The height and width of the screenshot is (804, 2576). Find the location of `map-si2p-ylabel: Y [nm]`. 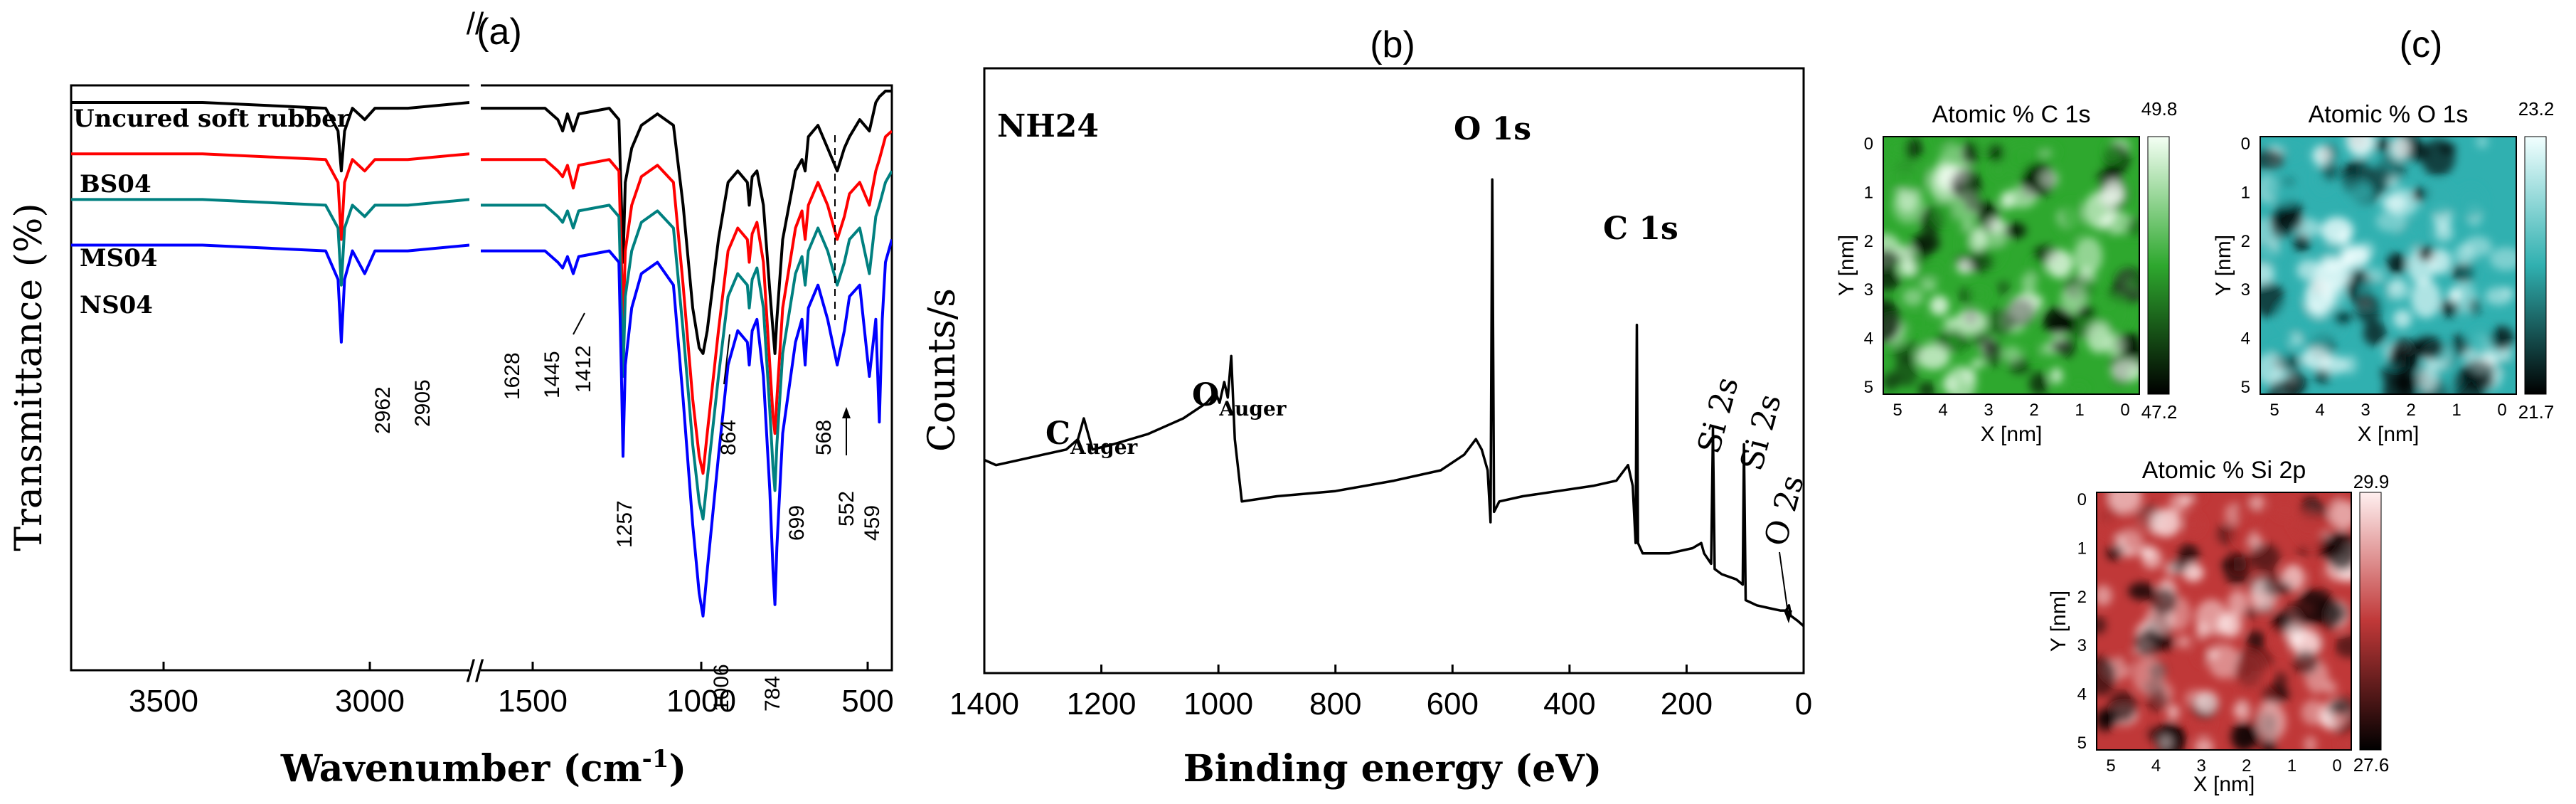

map-si2p-ylabel: Y [nm] is located at coordinates (2058, 621).